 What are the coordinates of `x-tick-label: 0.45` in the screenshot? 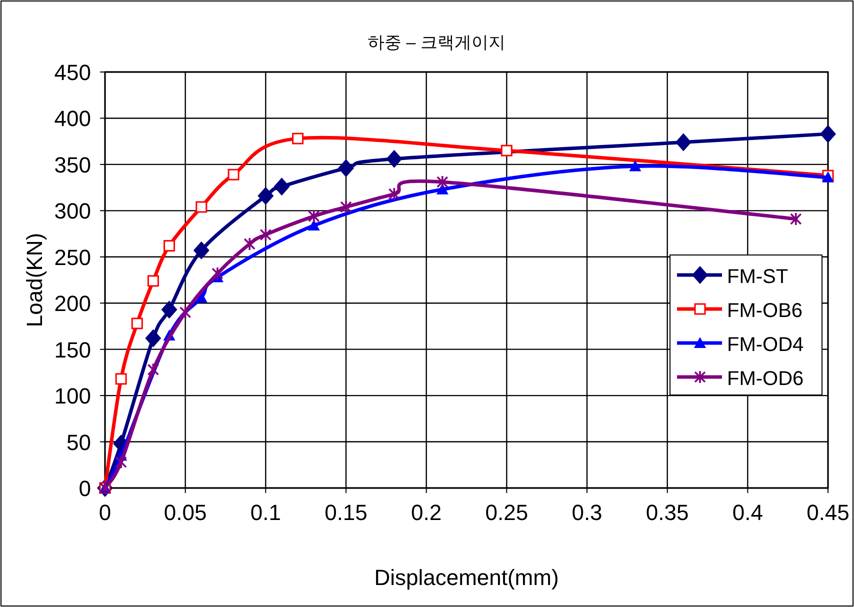 It's located at (828, 512).